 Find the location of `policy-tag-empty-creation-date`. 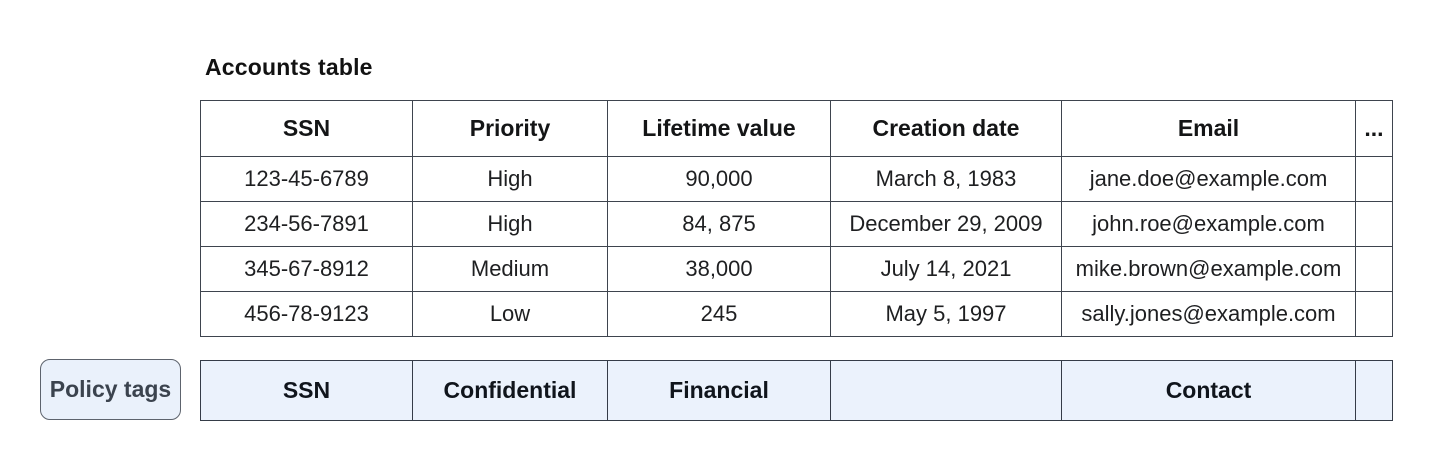

policy-tag-empty-creation-date is located at coordinates (946, 390).